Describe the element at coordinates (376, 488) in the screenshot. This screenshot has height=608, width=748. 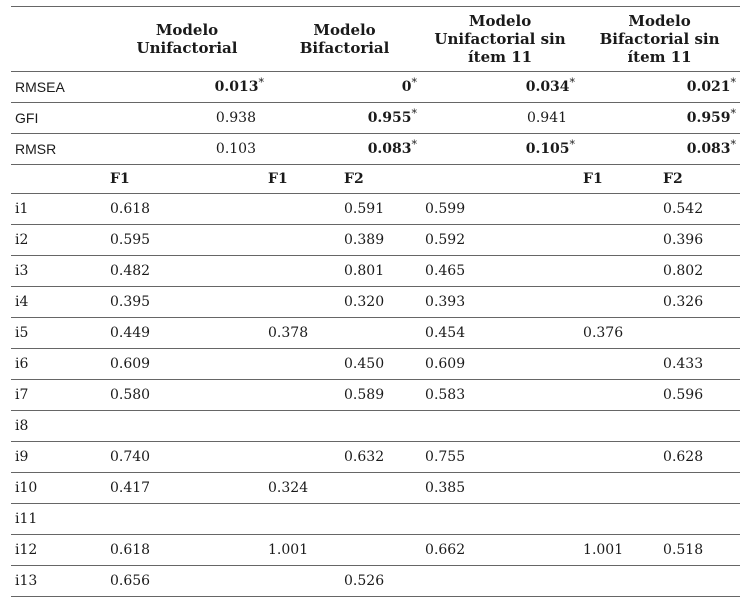
I see `item-row: i10 0.417 0.324 0.385` at that location.